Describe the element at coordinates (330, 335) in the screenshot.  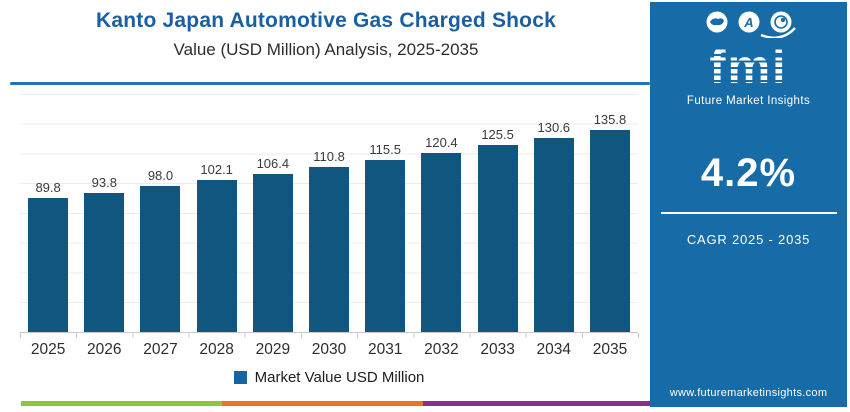
I see `x-axis-ticks` at that location.